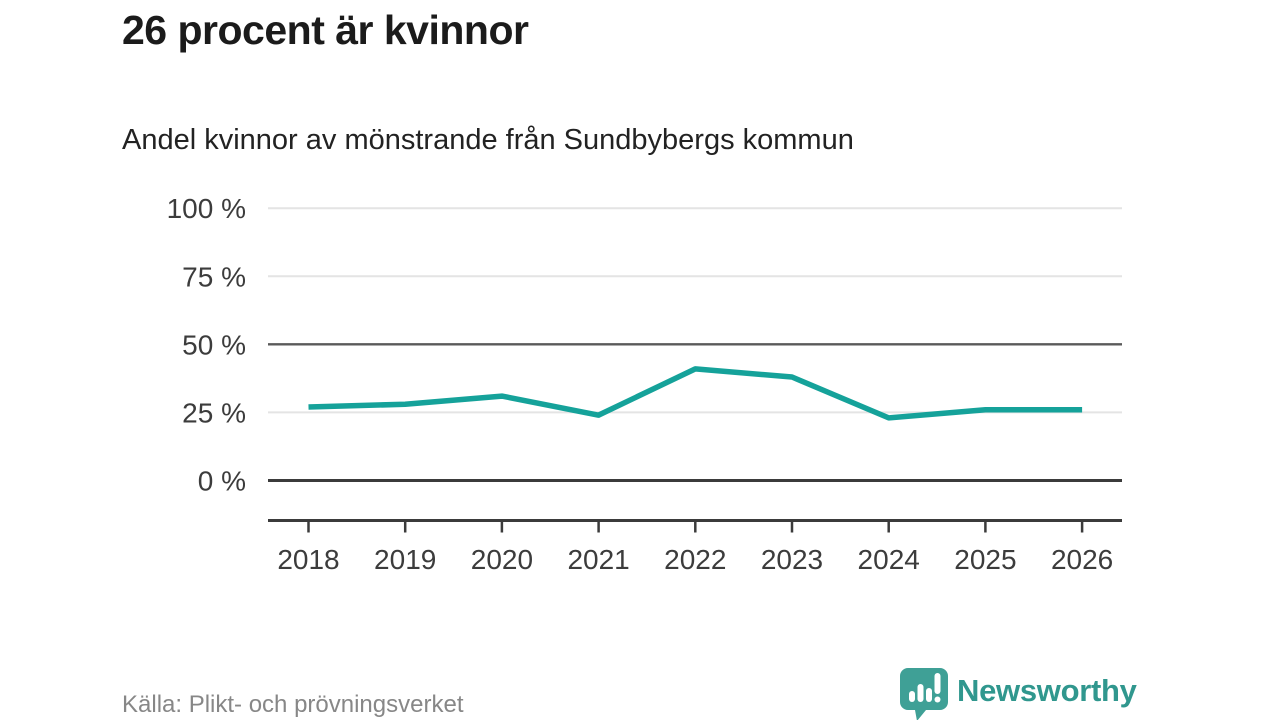  Describe the element at coordinates (214, 344) in the screenshot. I see `y-label-50: 50 %` at that location.